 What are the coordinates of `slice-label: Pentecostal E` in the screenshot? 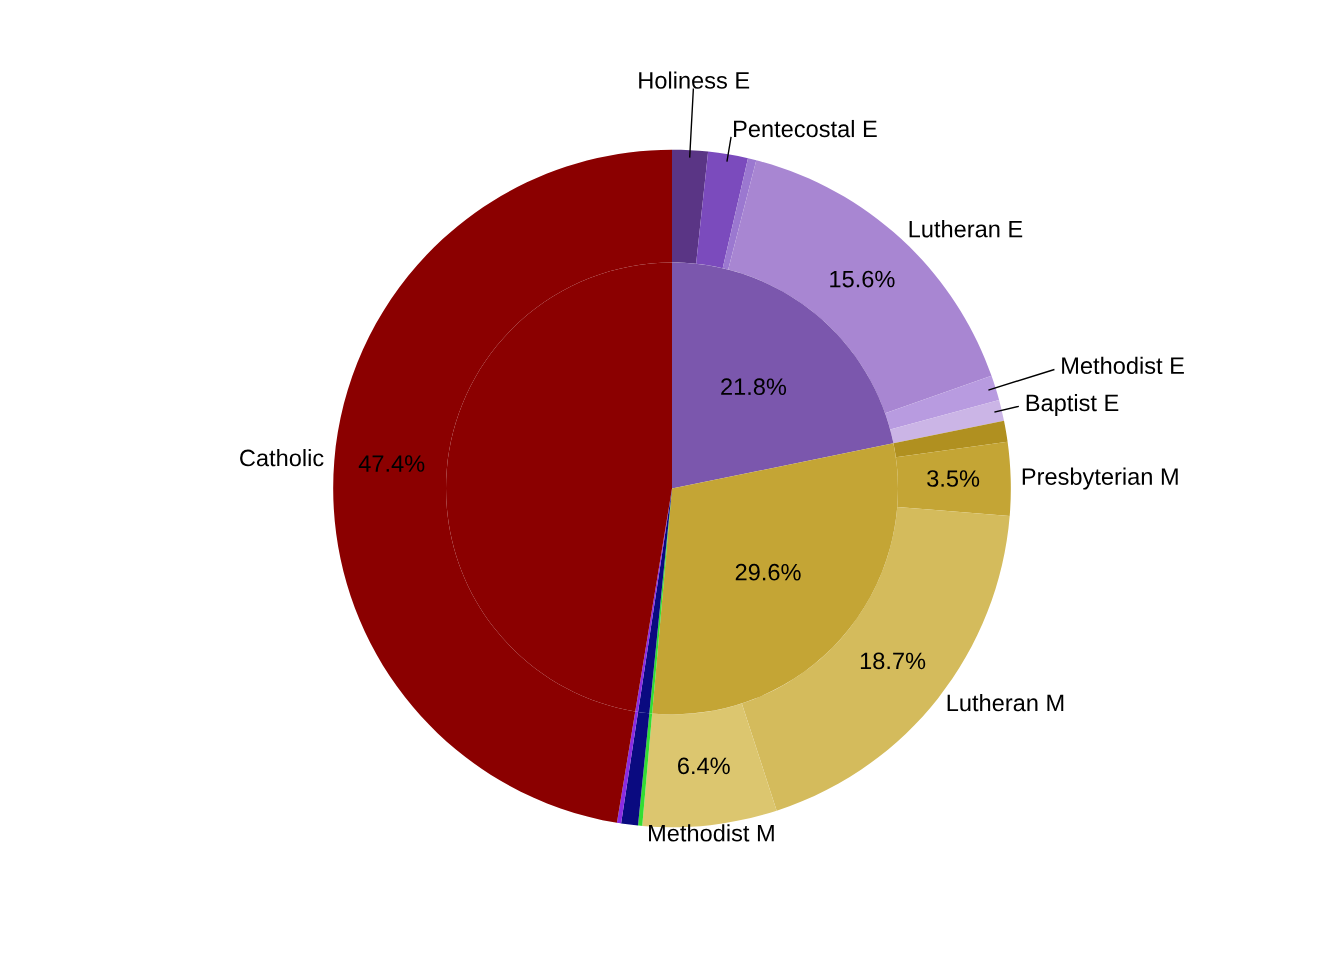 It's located at (805, 128).